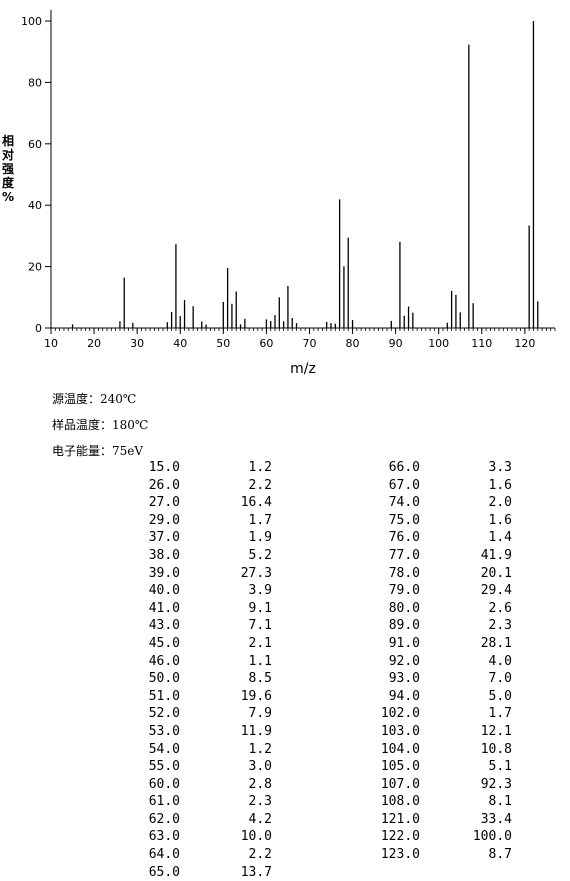 This screenshot has width=570, height=881. What do you see at coordinates (223, 343) in the screenshot?
I see `x-tick-label: 50` at bounding box center [223, 343].